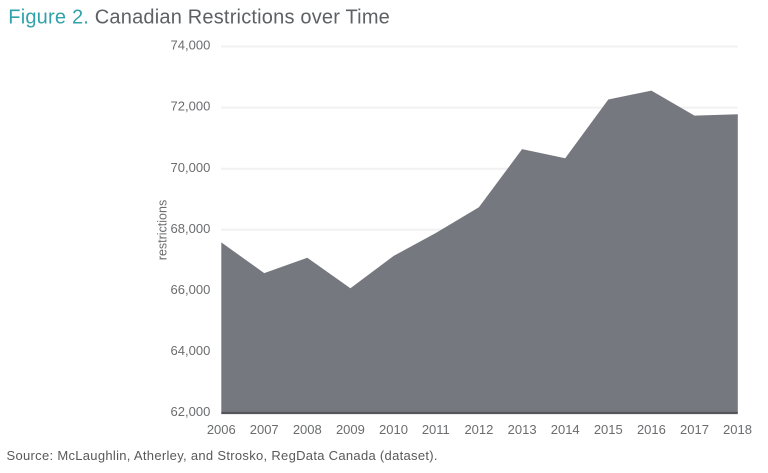 The width and height of the screenshot is (768, 473). I want to click on svg-text: 2017, so click(694, 429).